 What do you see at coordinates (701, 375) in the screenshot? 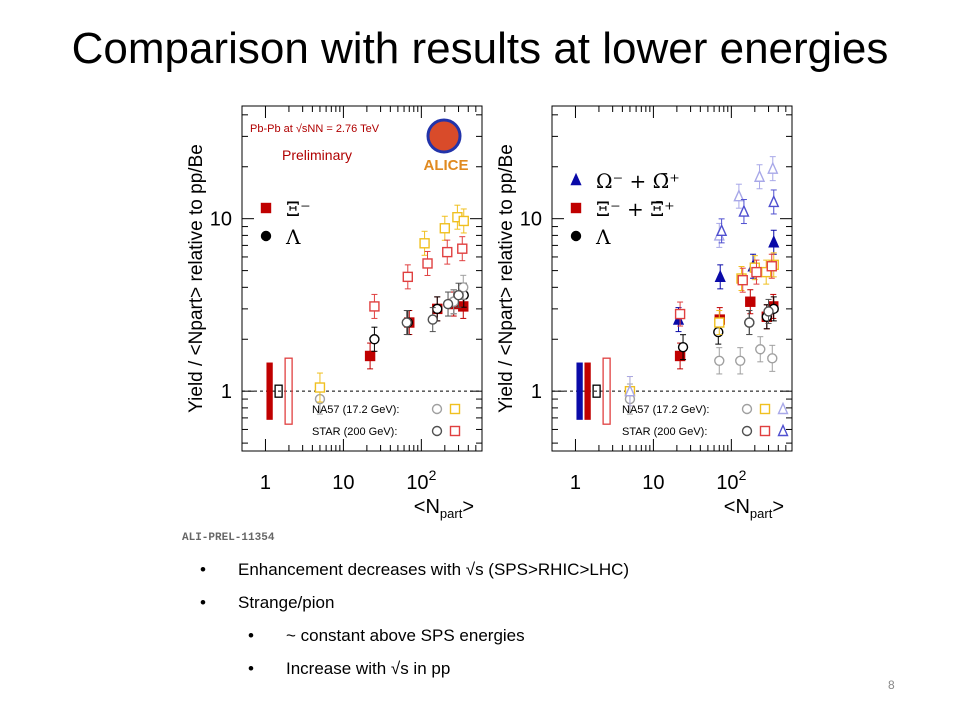
I see `series-na57_lambda` at bounding box center [701, 375].